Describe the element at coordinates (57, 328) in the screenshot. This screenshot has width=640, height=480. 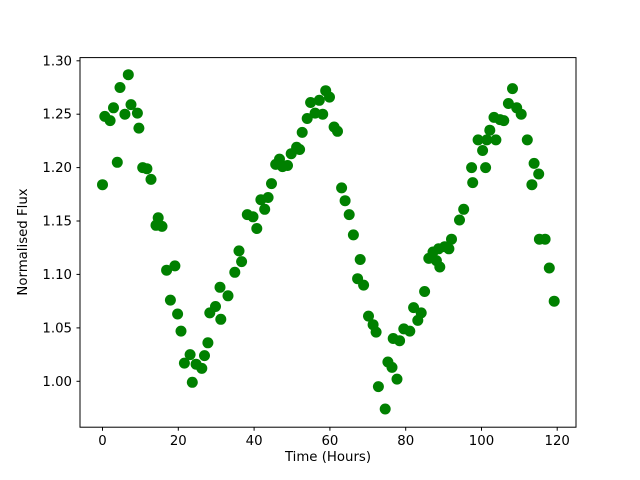
I see `y-tick-label: 1.05` at that location.